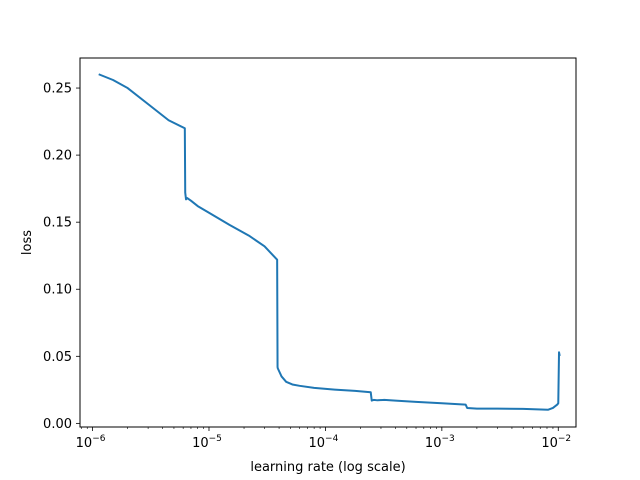 The height and width of the screenshot is (480, 640). What do you see at coordinates (57, 424) in the screenshot?
I see `y-tick-label: 0.00` at bounding box center [57, 424].